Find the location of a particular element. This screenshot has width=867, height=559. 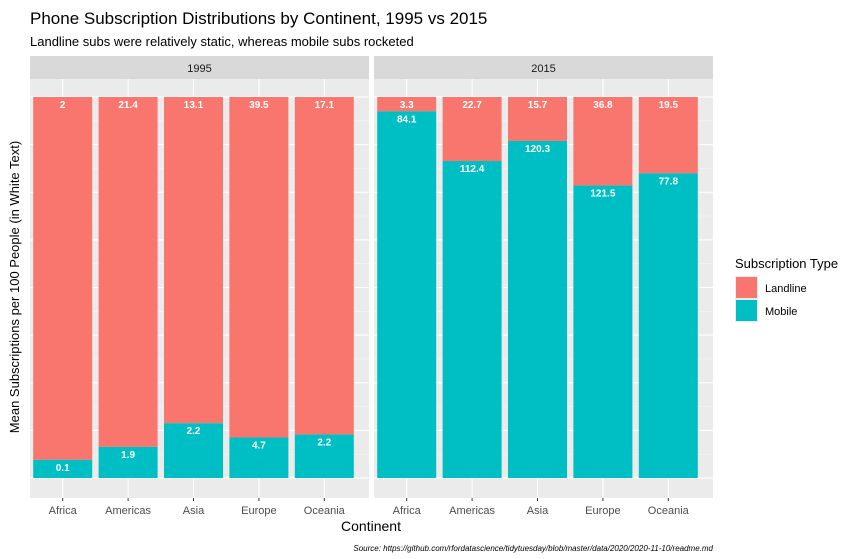

data-label-mobile-1995-africa: 0.1 is located at coordinates (63, 468).